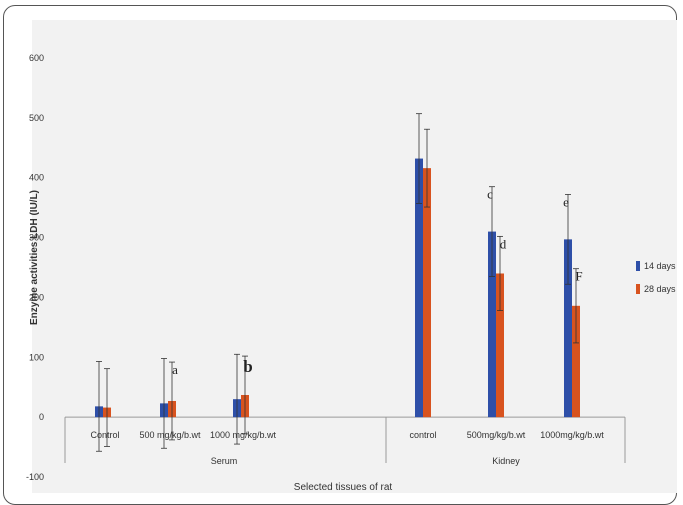 The width and height of the screenshot is (683, 505). I want to click on y-tick-label: 300, so click(36, 238).